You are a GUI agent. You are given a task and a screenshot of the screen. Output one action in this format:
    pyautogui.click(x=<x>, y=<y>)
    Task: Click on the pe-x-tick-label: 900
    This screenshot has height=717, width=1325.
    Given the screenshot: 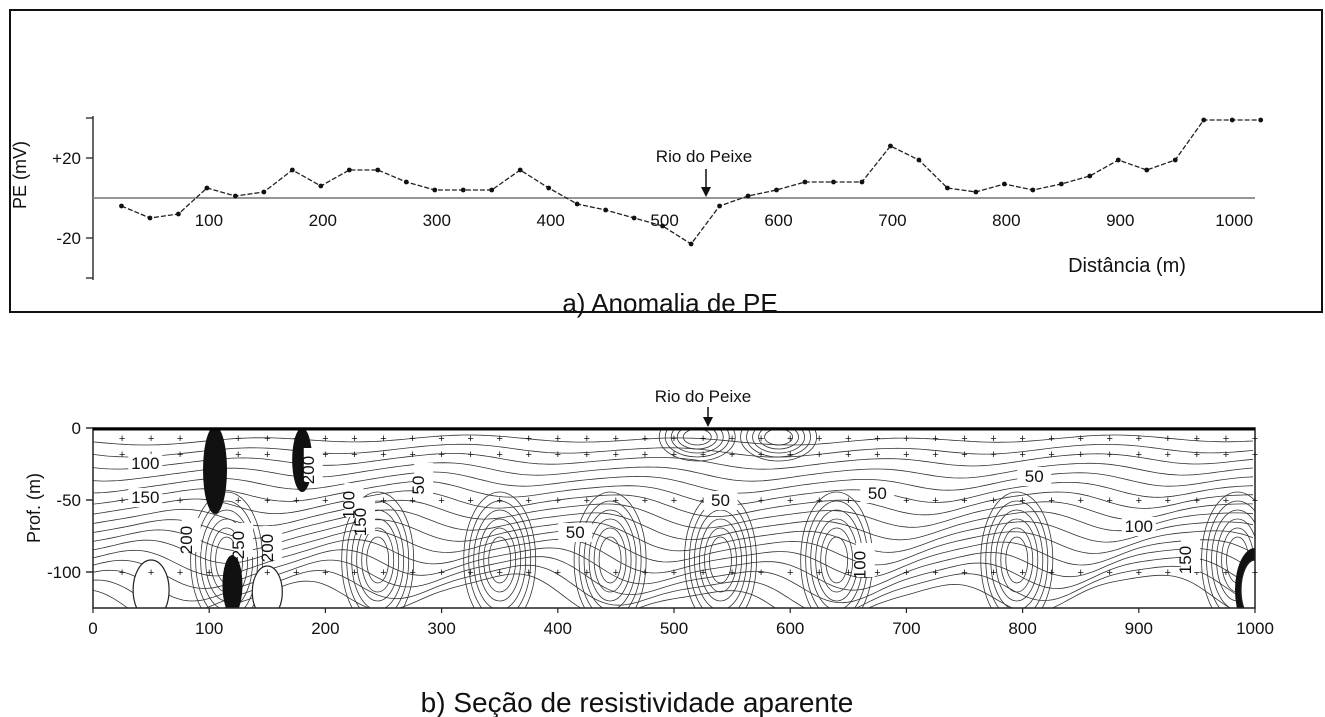 What is the action you would take?
    pyautogui.click(x=1120, y=220)
    